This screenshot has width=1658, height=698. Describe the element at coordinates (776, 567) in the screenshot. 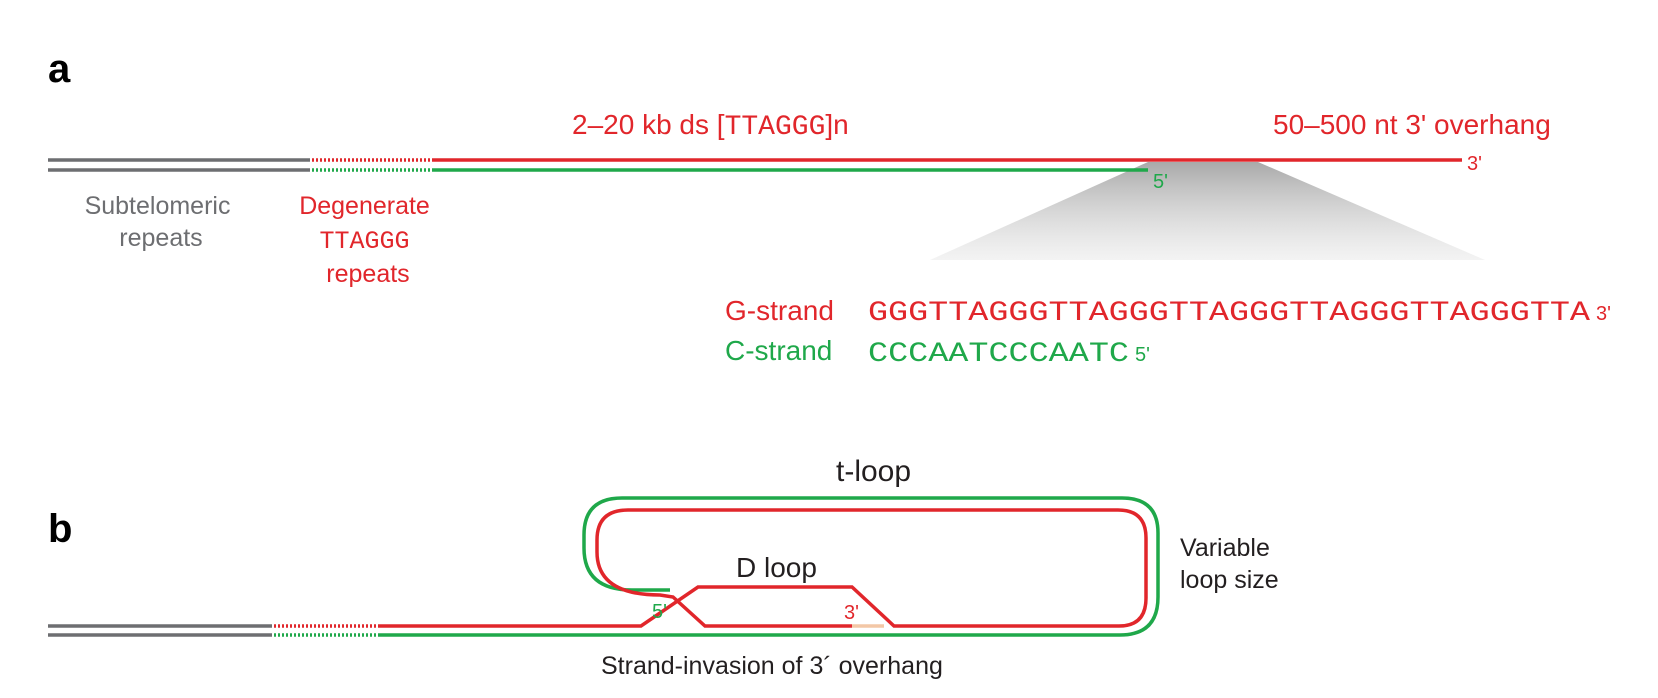

I see `d-loop-label: D loop` at that location.